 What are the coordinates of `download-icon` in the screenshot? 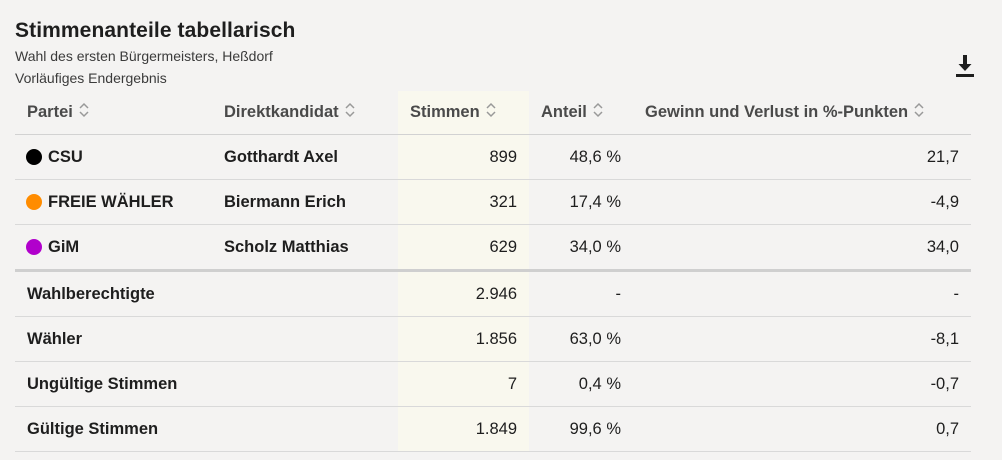 It's located at (965, 66).